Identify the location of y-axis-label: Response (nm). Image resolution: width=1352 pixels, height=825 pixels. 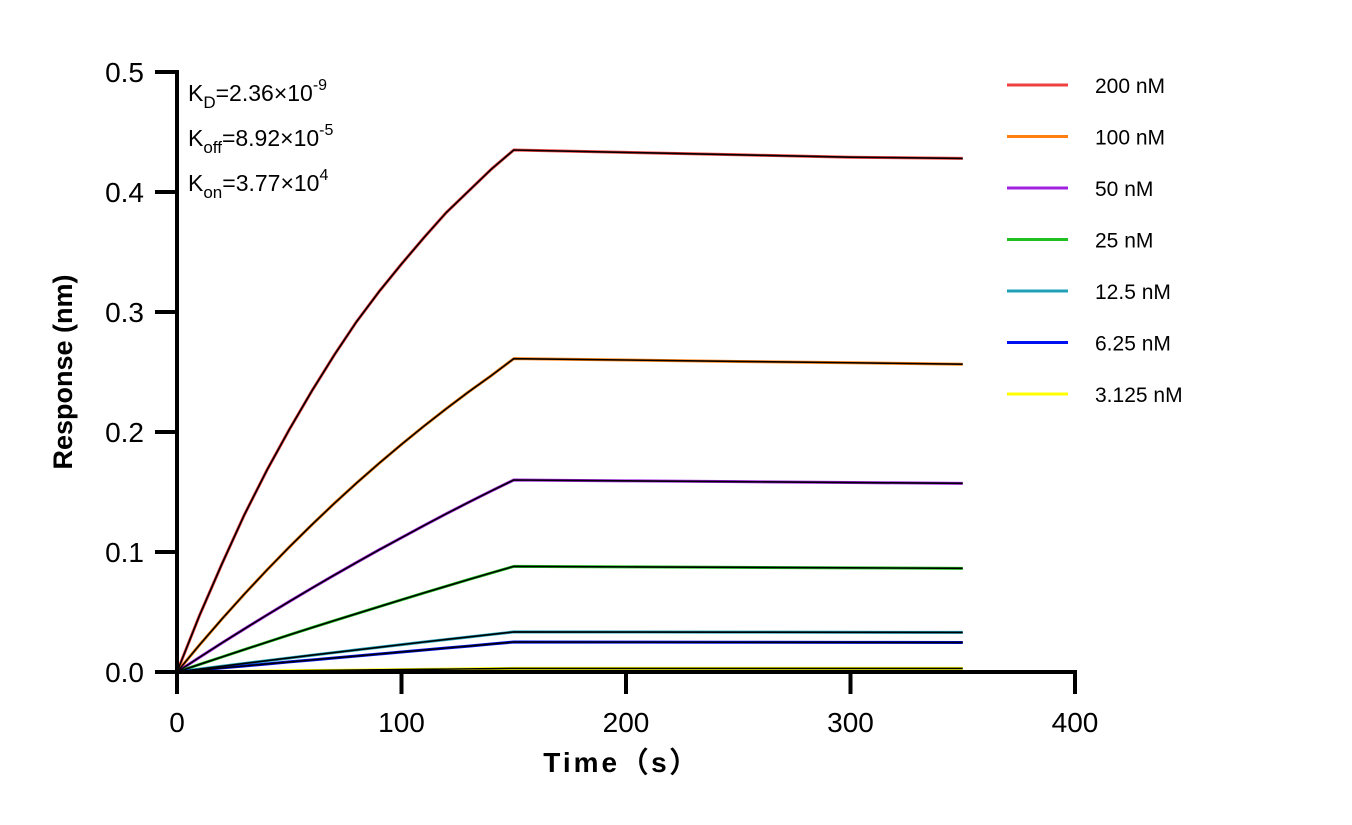
(63, 371).